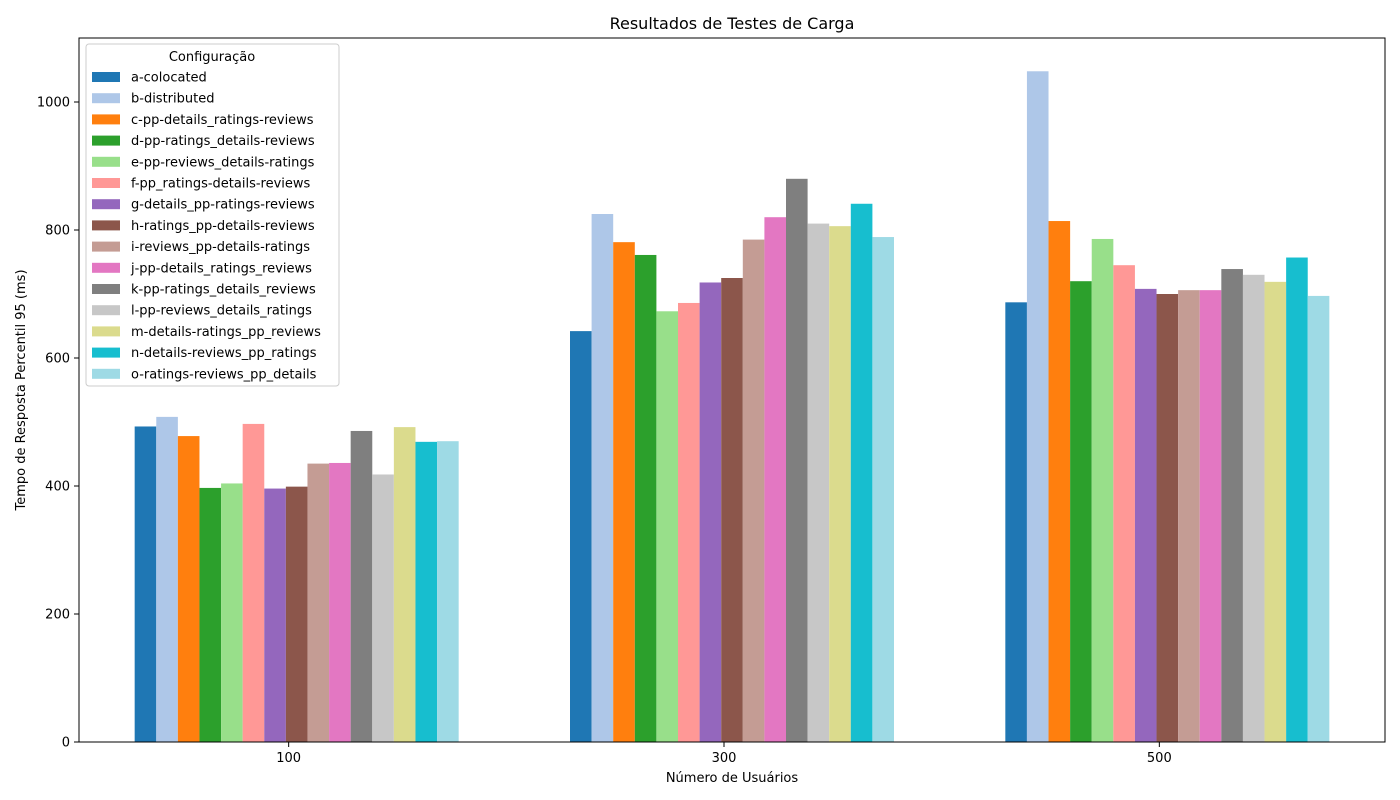 This screenshot has height=800, width=1400. What do you see at coordinates (169, 78) in the screenshot?
I see `legend-label: a-colocated` at bounding box center [169, 78].